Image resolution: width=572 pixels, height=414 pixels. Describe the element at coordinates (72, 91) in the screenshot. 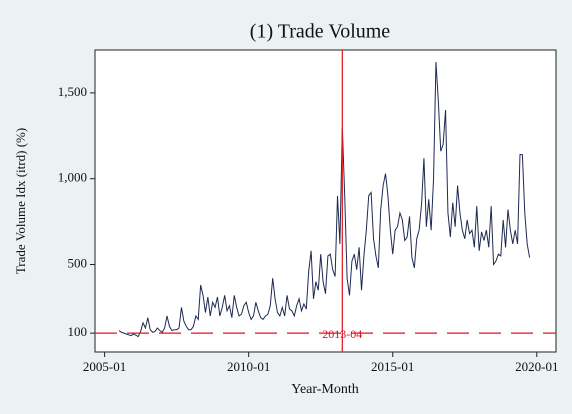

I see `y-tick-label: 1,500` at that location.